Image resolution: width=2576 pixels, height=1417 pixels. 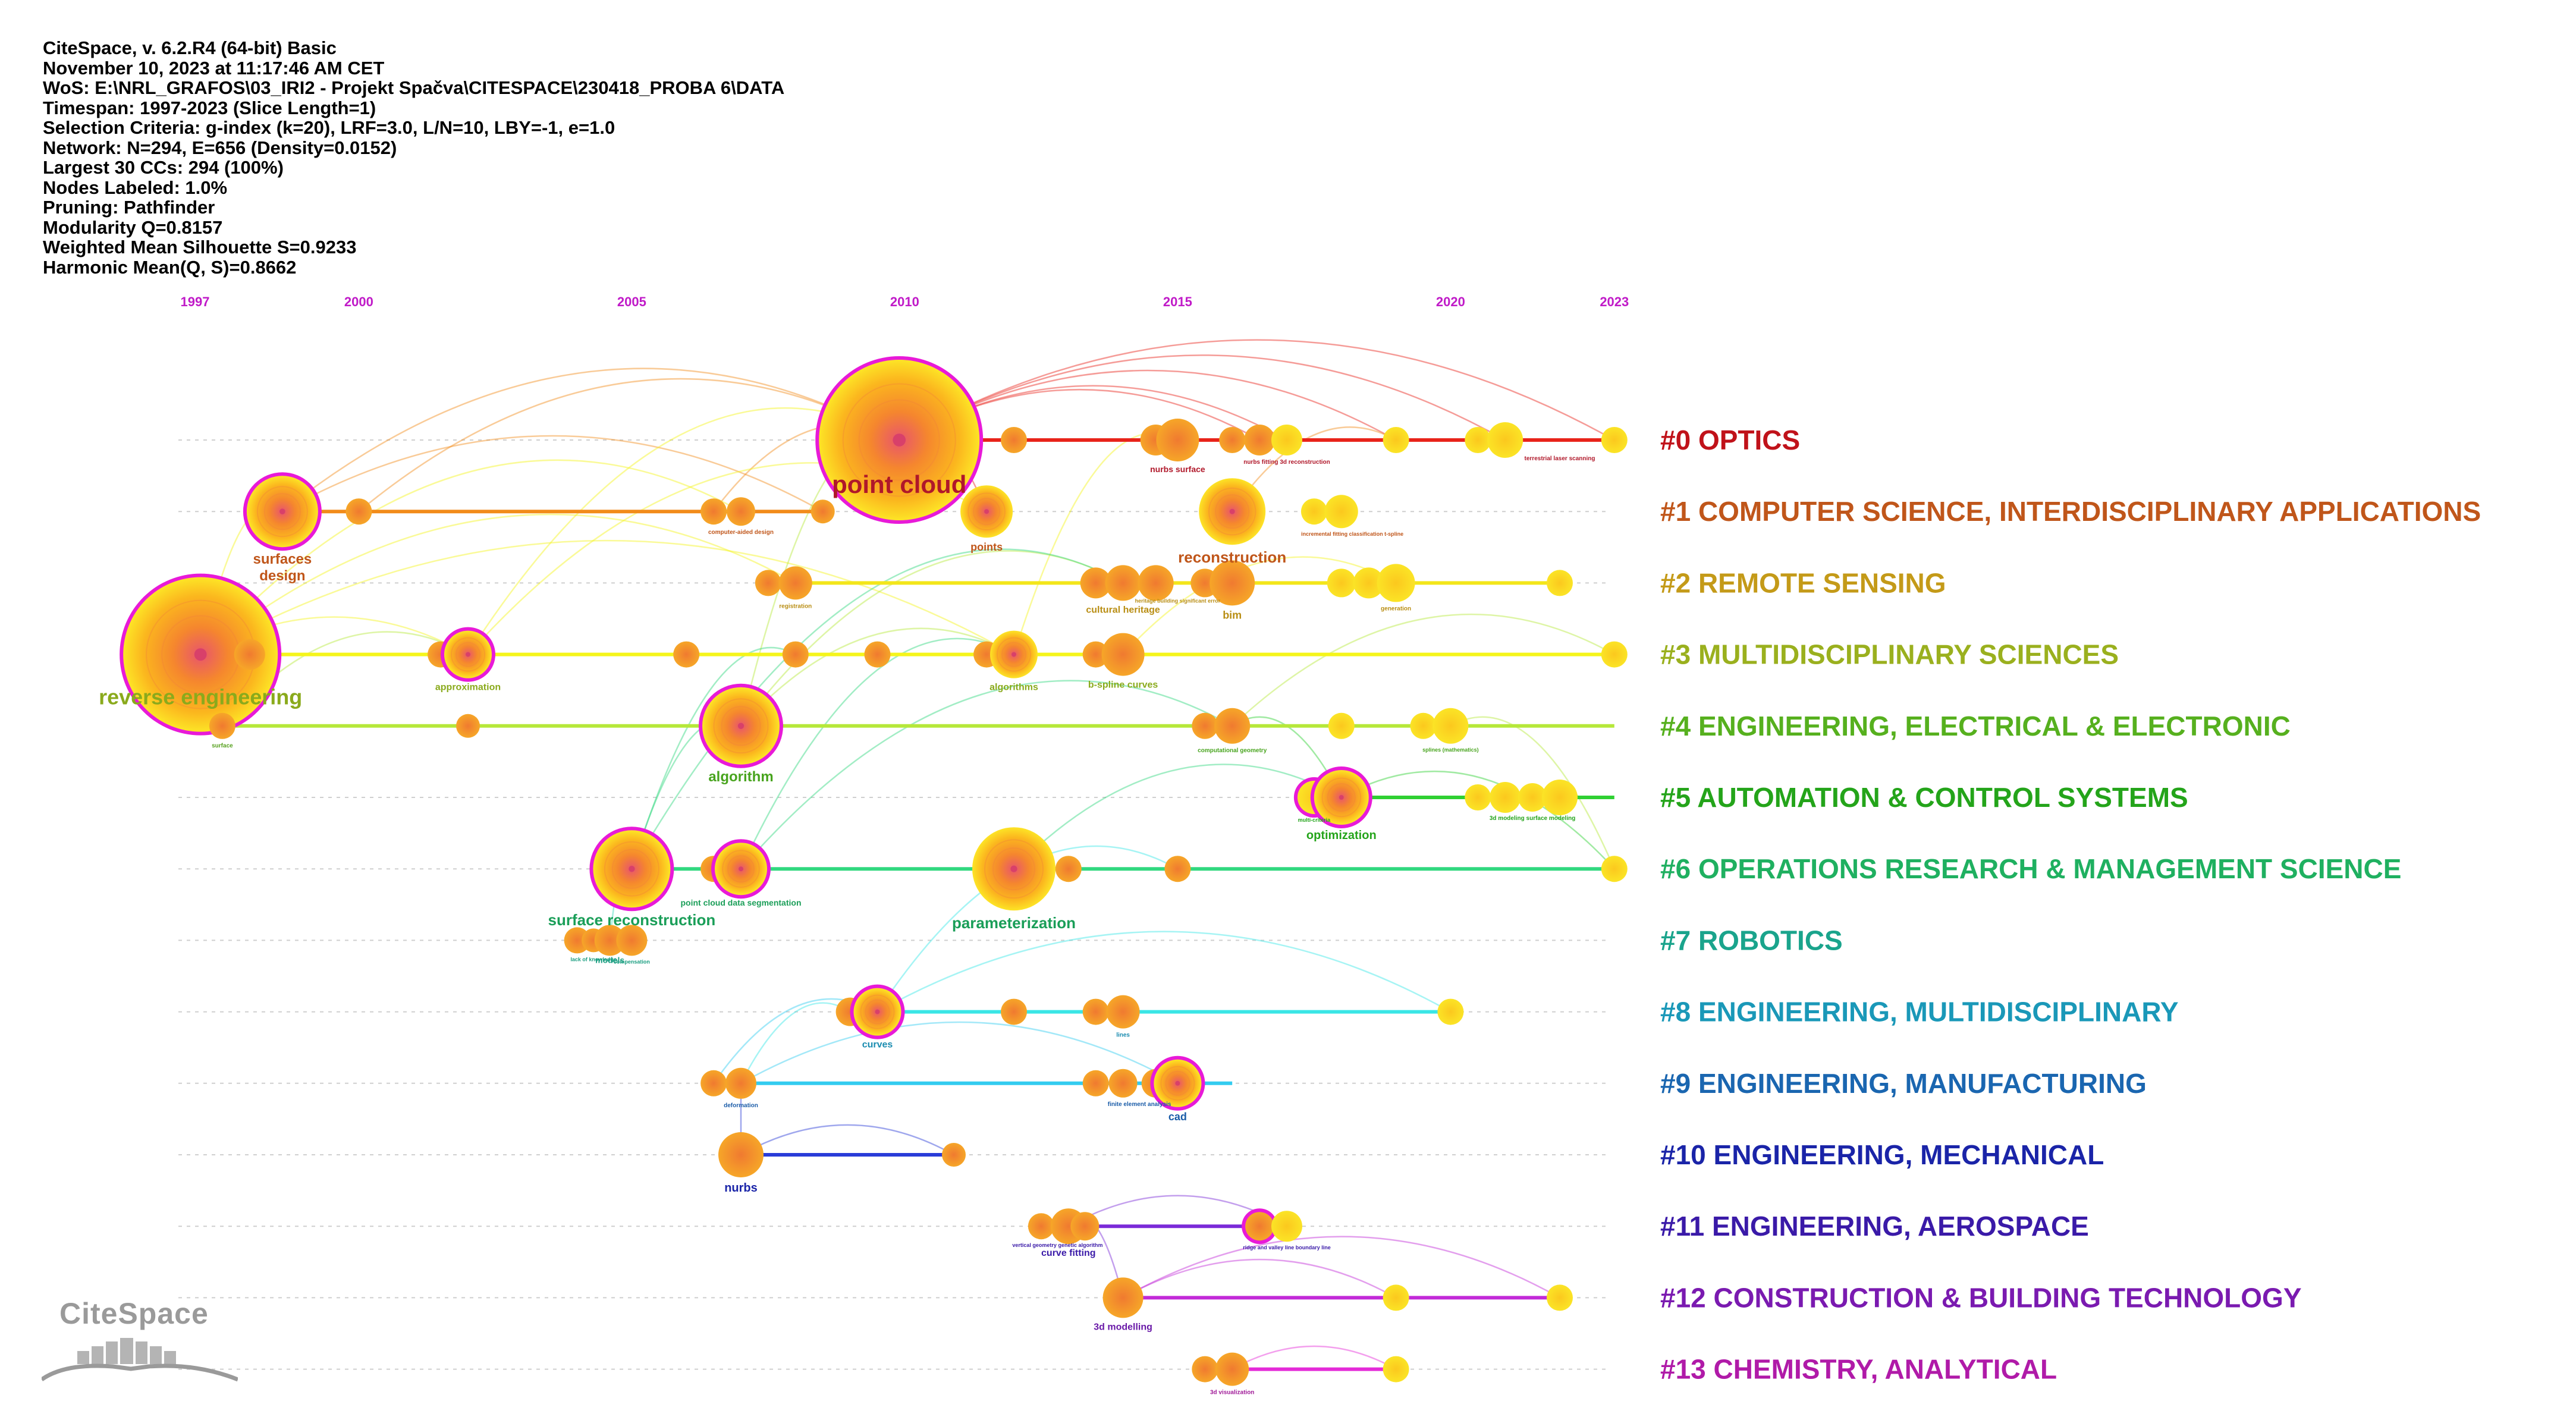 I want to click on cluster-label: #13 CHEMISTRY, ANALYTICAL, so click(x=1858, y=1369).